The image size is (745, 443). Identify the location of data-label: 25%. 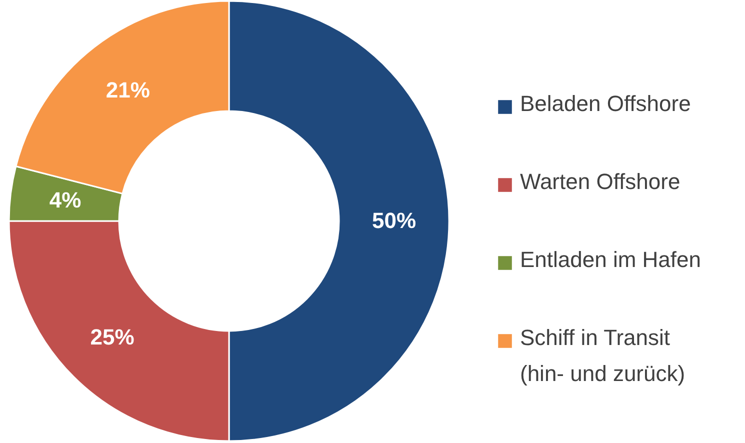
(112, 337).